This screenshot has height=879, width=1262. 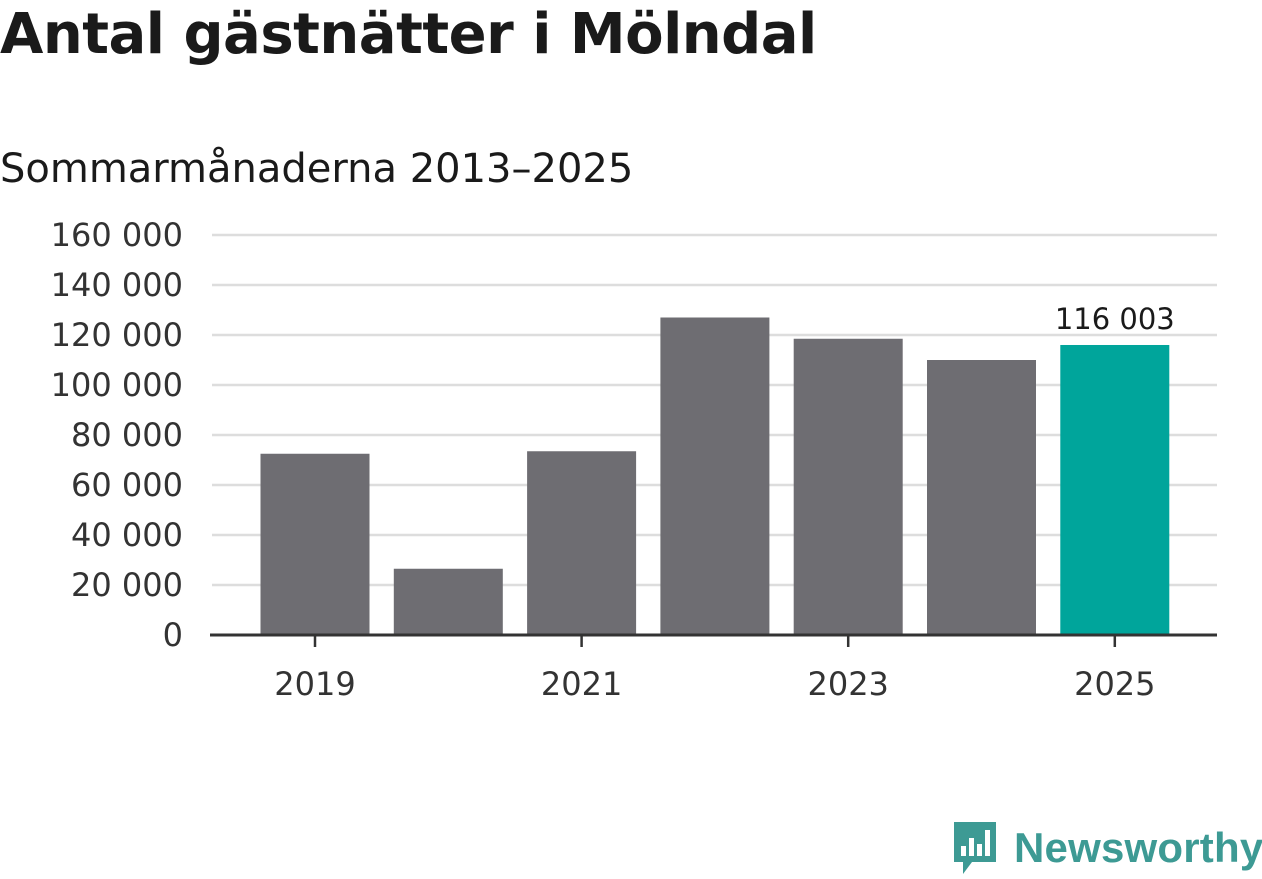 I want to click on x-tick-label: 2025, so click(x=1114, y=684).